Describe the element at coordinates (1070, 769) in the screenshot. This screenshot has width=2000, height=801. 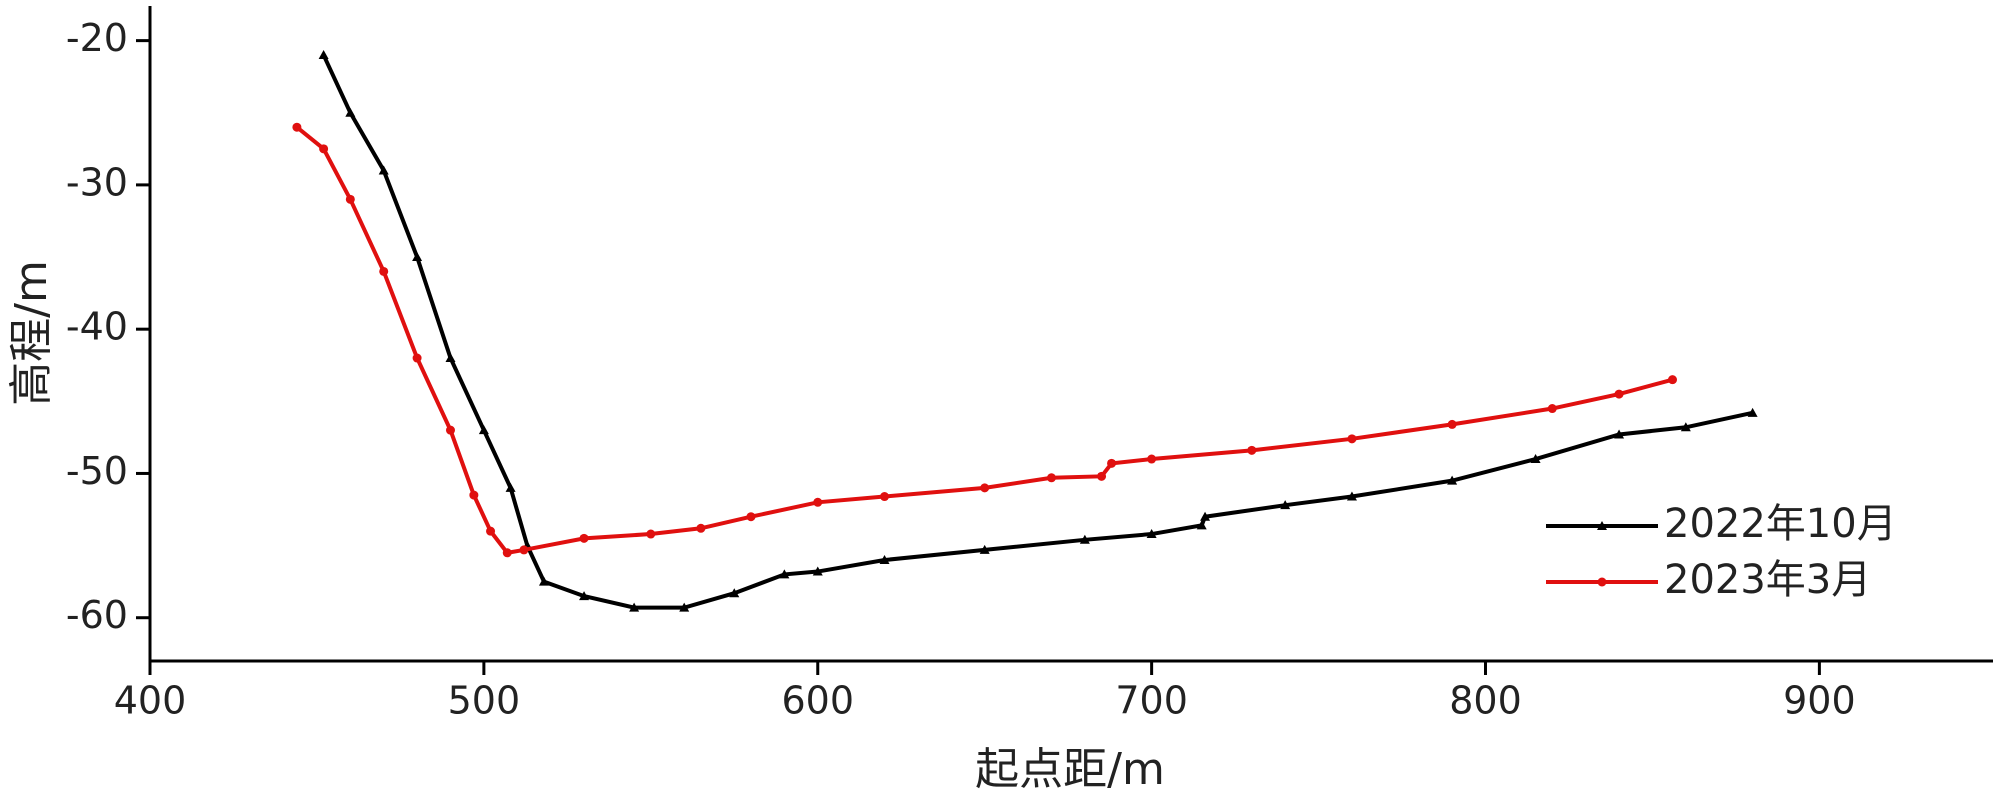
I see `x-axis-title: 起点距/m` at that location.